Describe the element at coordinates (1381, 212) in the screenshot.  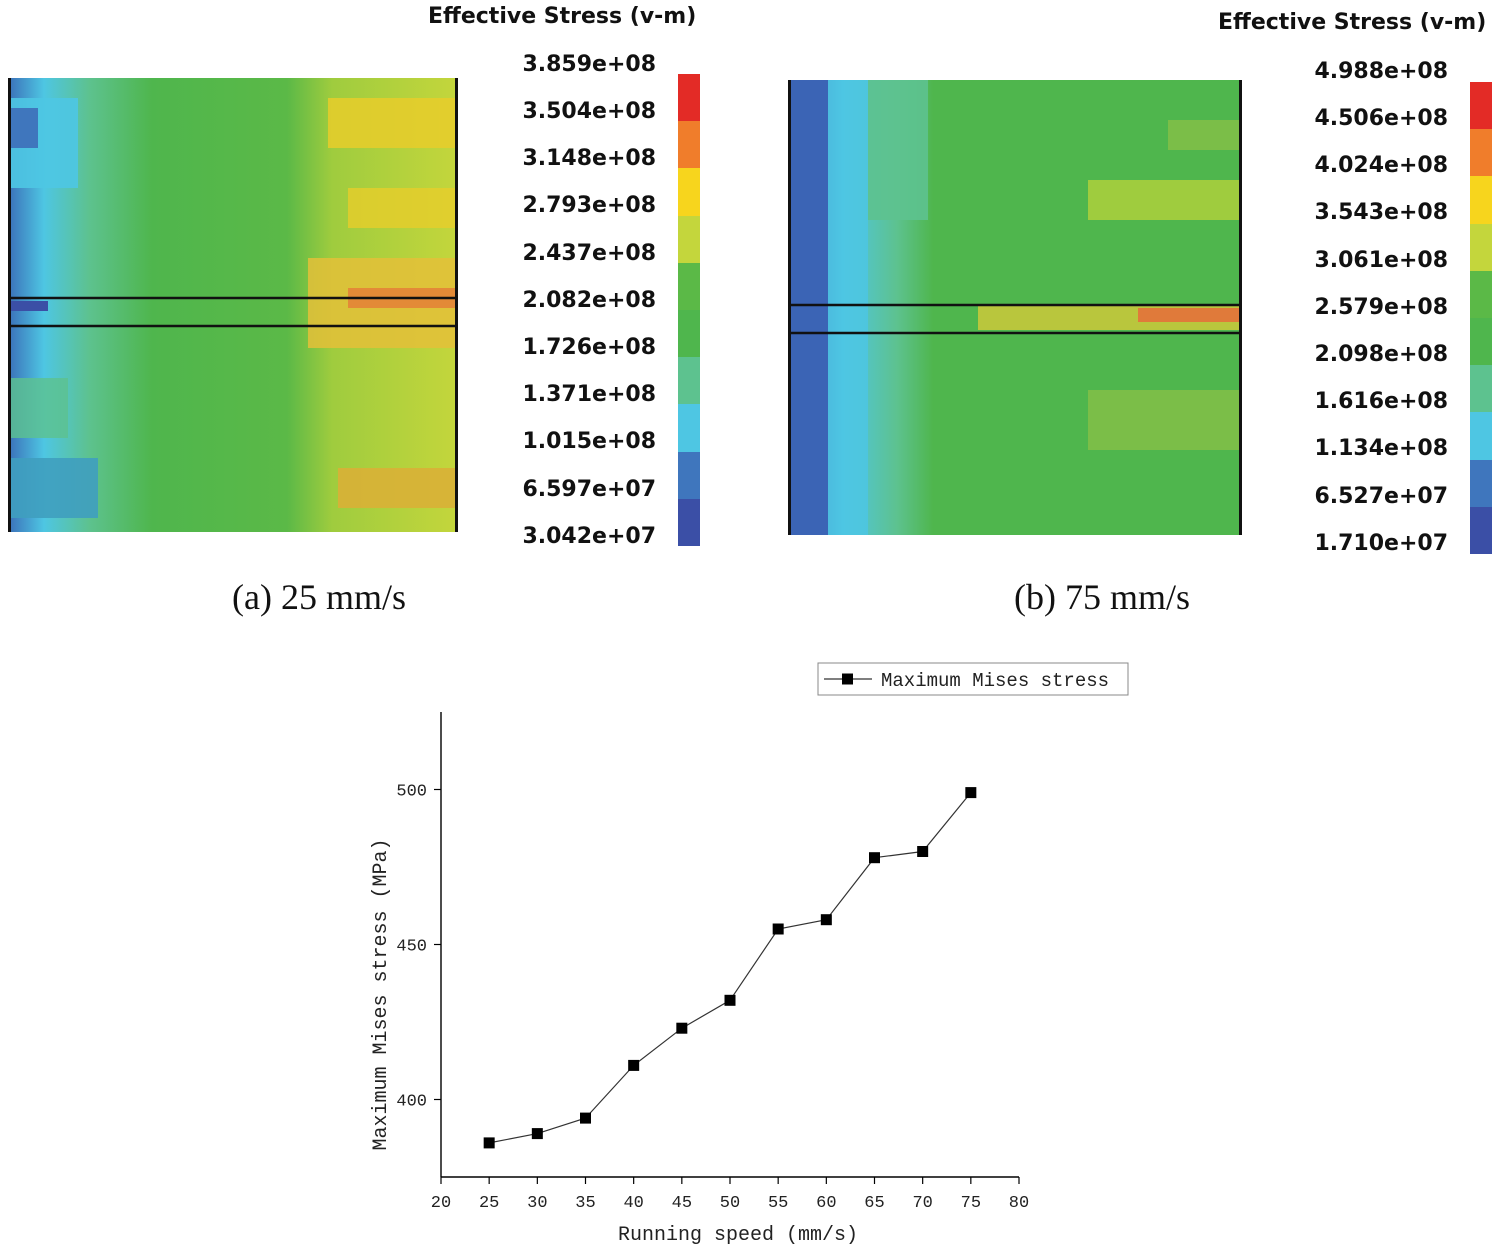
I see `colorbar-b-label: 3.543e+08` at that location.